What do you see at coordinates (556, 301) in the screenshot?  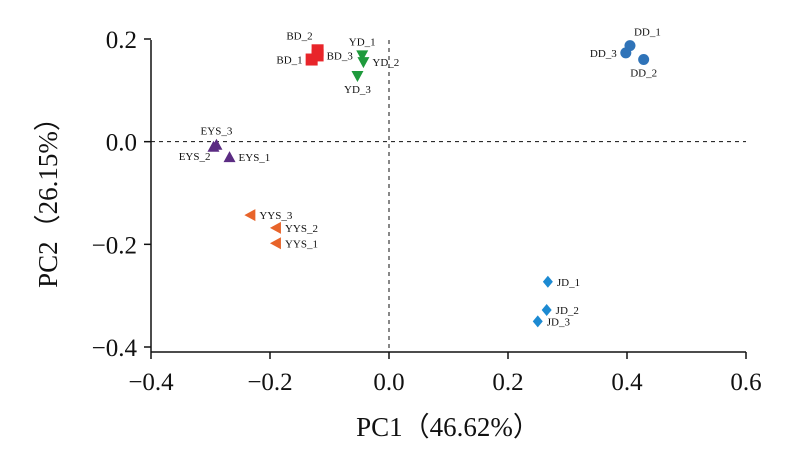 I see `series-jd: JD_1 JD_2JD_3` at bounding box center [556, 301].